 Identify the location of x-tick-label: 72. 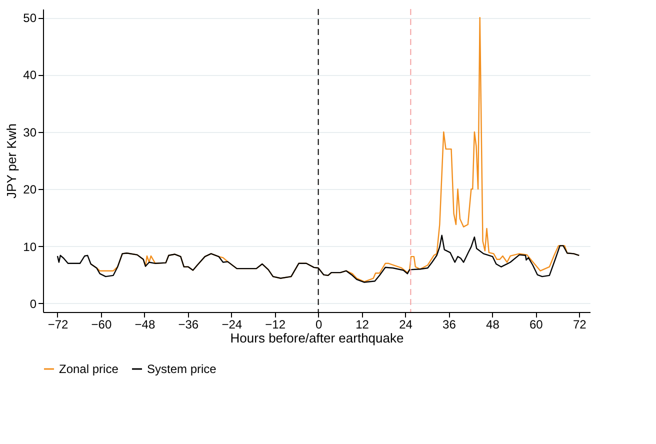
(579, 325).